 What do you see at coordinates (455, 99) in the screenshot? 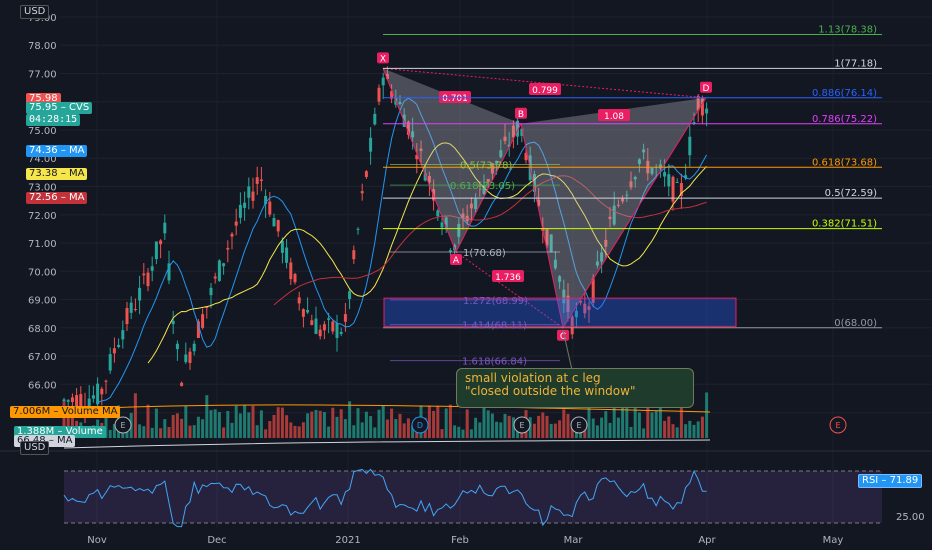
I see `pattern-ratio-label: 0.701` at bounding box center [455, 99].